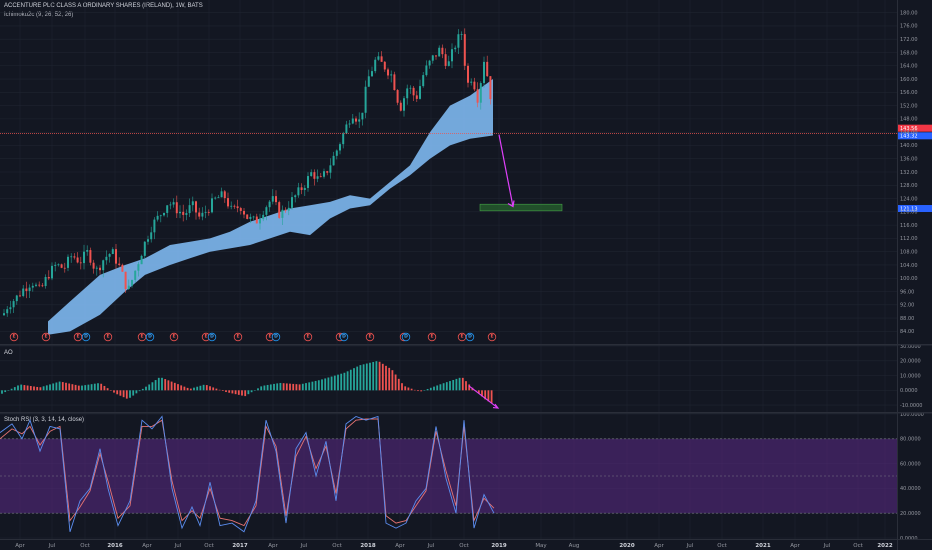 The height and width of the screenshot is (550, 932). Describe the element at coordinates (909, 133) in the screenshot. I see `price-tick-label: 144.00` at that location.